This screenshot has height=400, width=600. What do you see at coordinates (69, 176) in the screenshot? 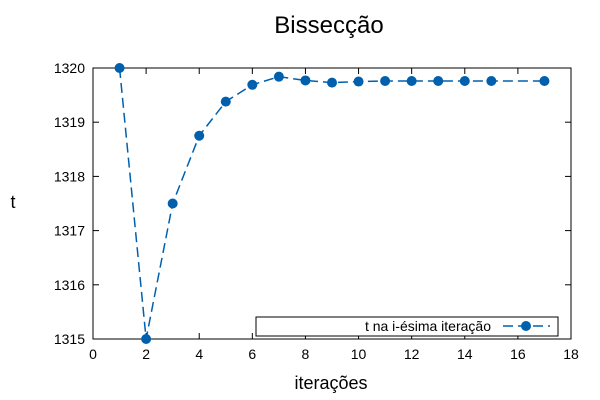
I see `y-tick-label: 1318` at bounding box center [69, 176].